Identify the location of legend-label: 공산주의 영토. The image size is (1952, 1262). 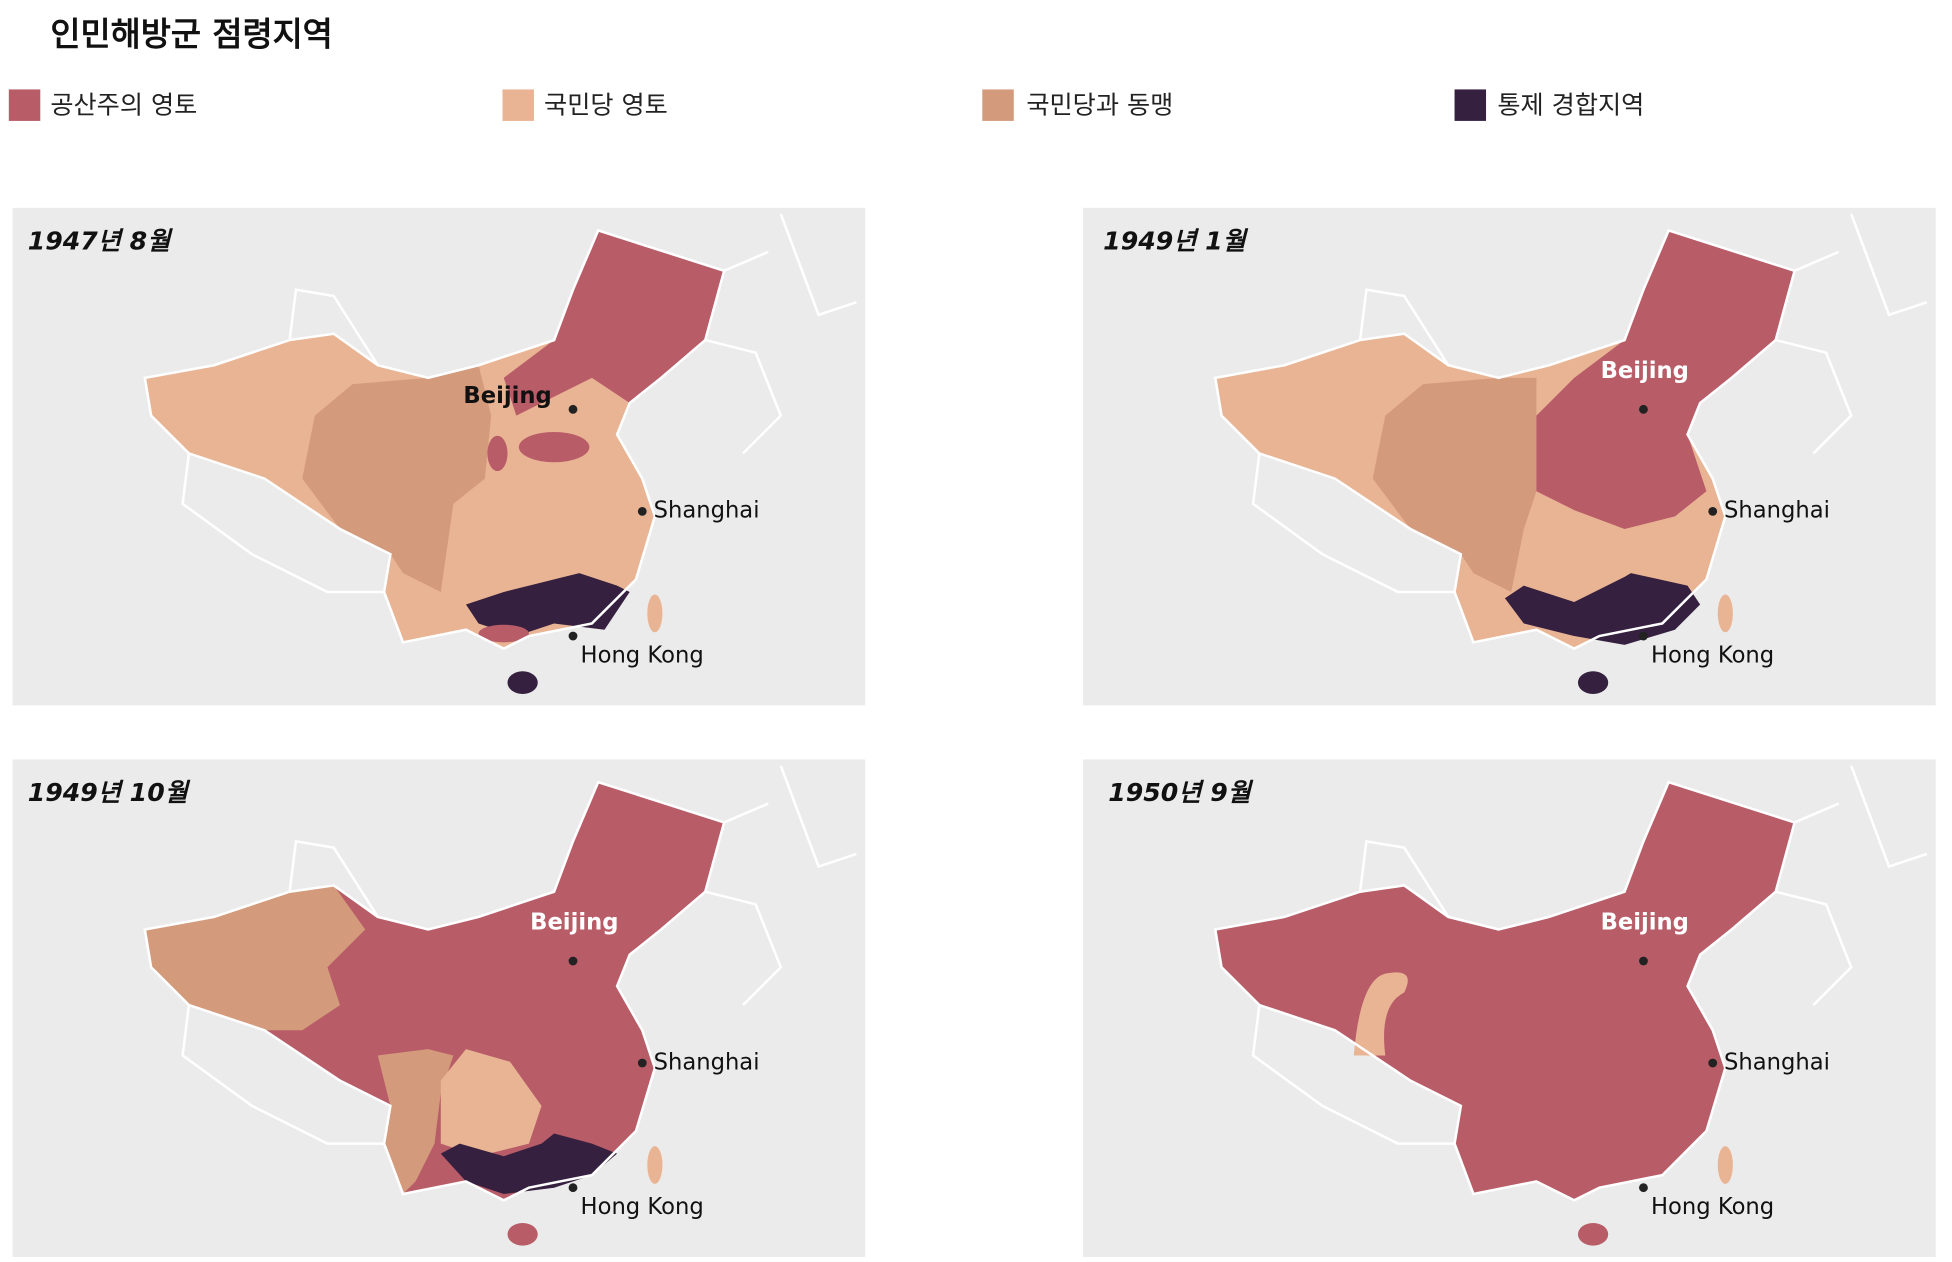
(123, 104).